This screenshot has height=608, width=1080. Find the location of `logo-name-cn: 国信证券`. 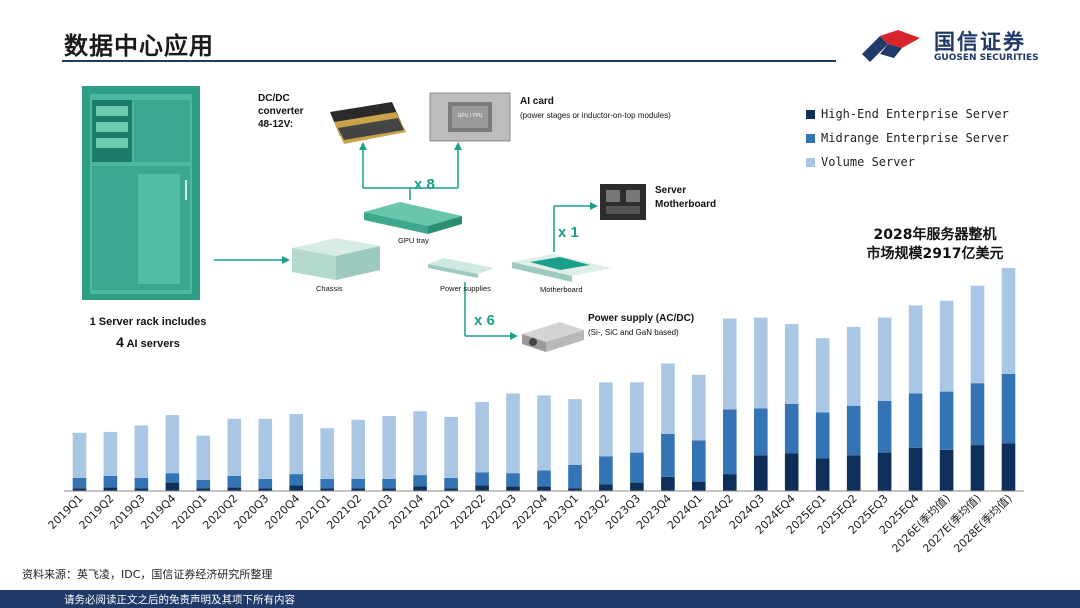

logo-name-cn: 国信证券 is located at coordinates (980, 42).